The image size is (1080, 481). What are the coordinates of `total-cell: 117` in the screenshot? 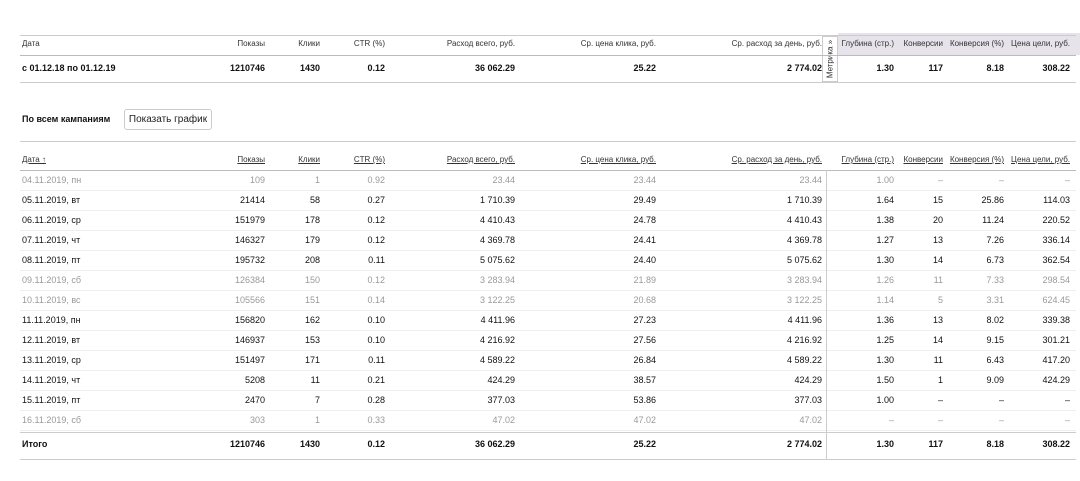 It's located at (935, 444).